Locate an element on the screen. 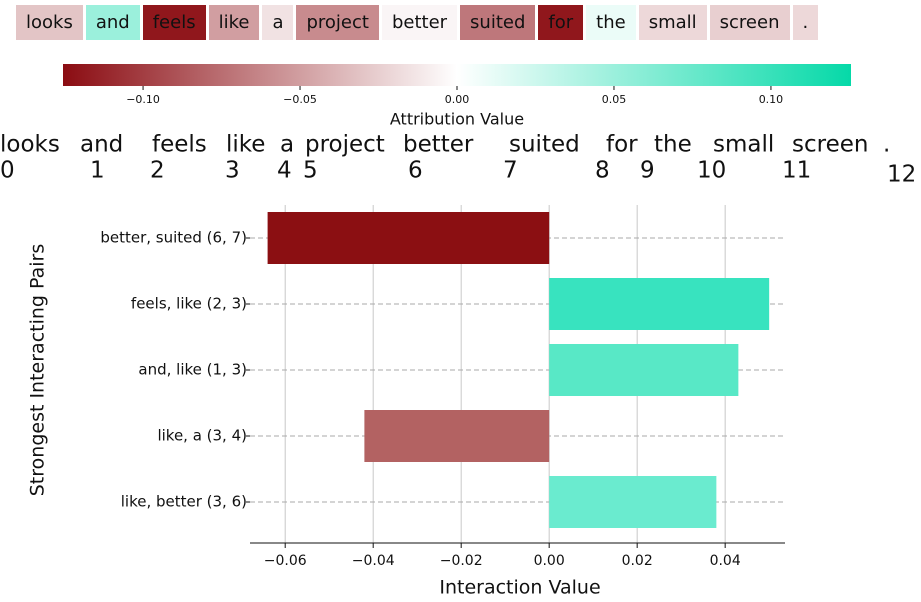 Image resolution: width=921 pixels, height=602 pixels. sentence-word: . is located at coordinates (886, 145).